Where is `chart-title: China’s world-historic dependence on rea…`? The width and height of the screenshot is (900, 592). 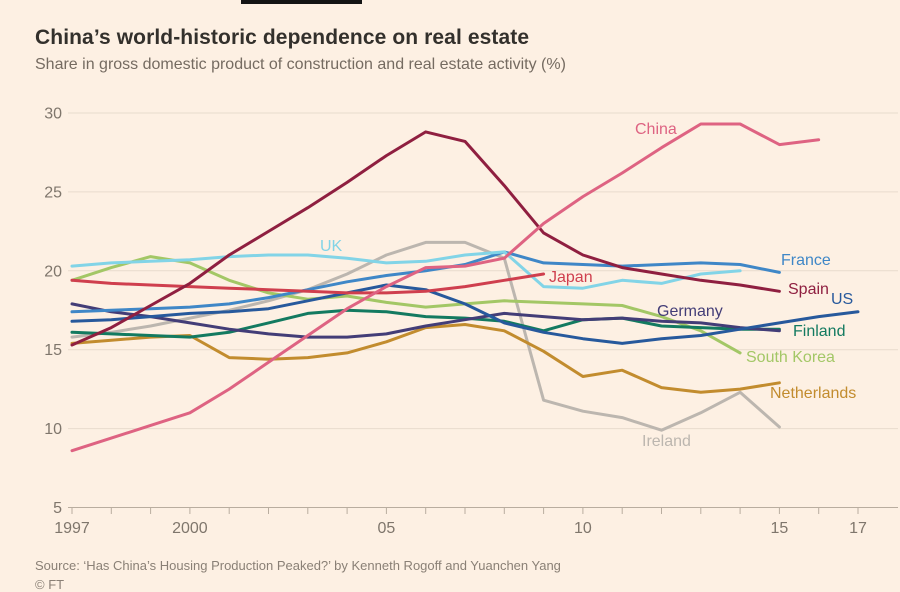 chart-title: China’s world-historic dependence on rea… is located at coordinates (282, 38).